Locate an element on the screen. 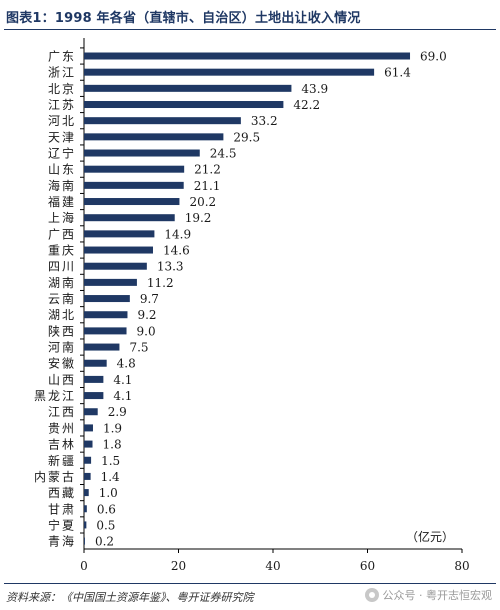 The height and width of the screenshot is (610, 500). category-label: 湖北 is located at coordinates (62, 314).